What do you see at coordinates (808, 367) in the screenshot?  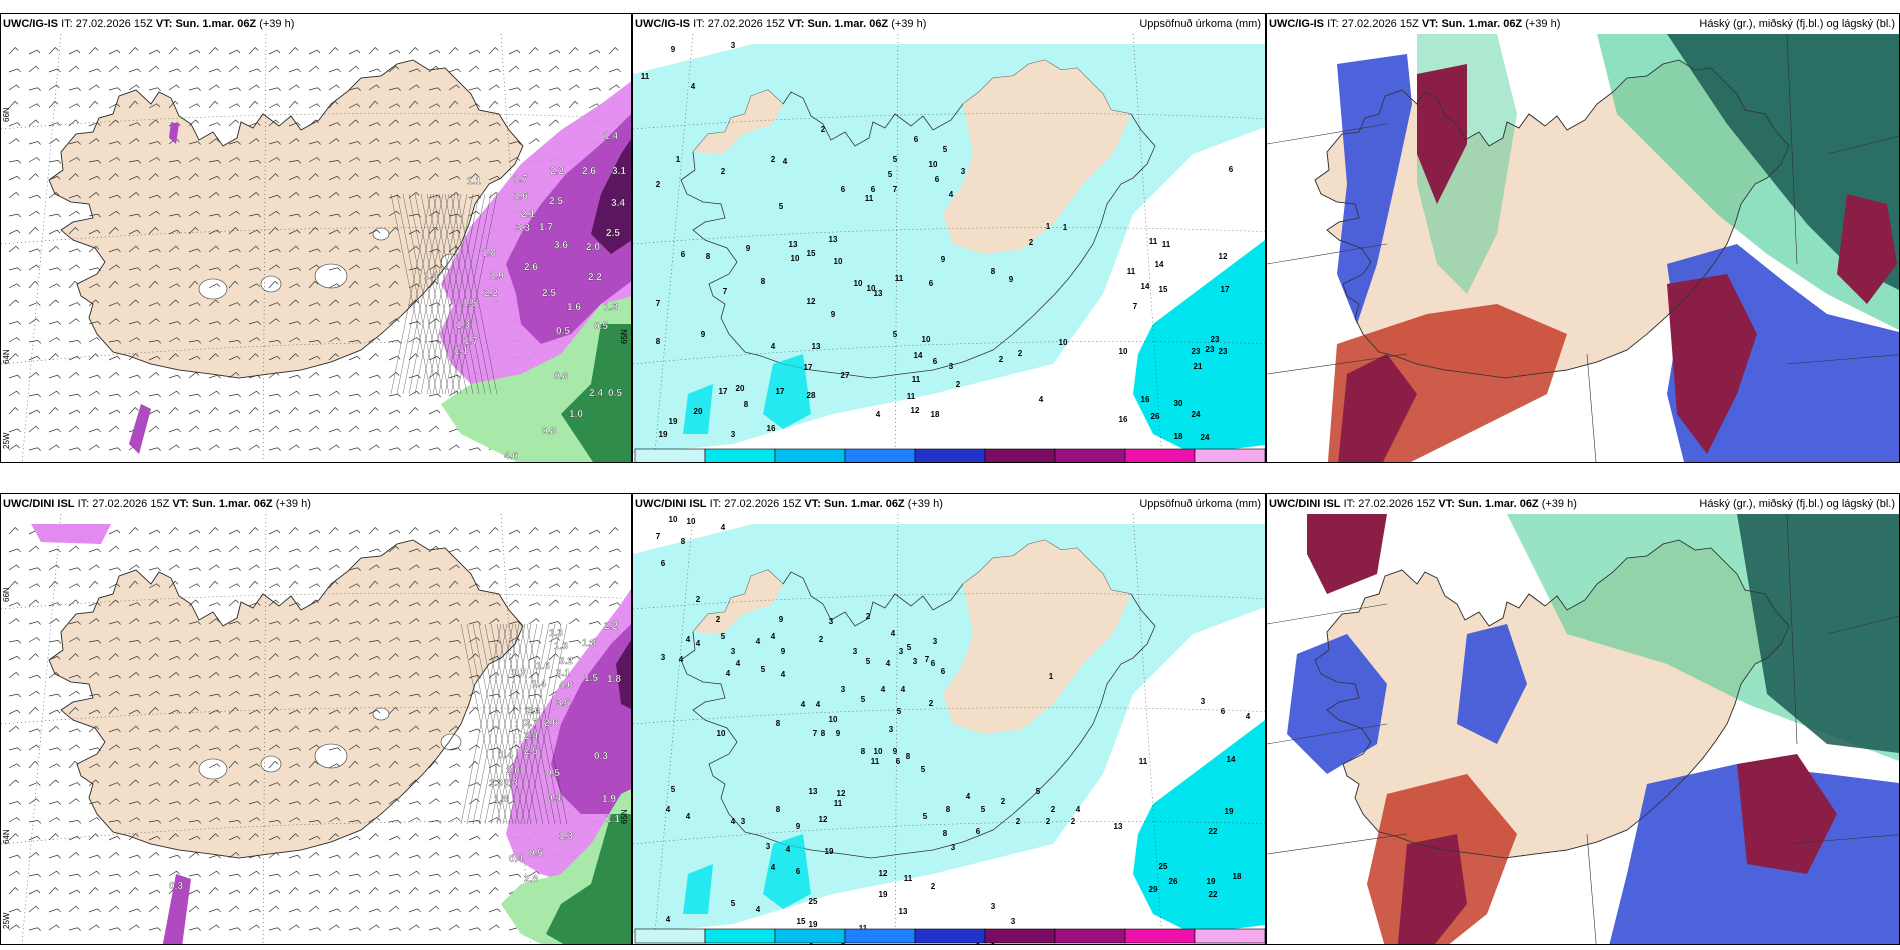 I see `accum-value-label: 17` at bounding box center [808, 367].